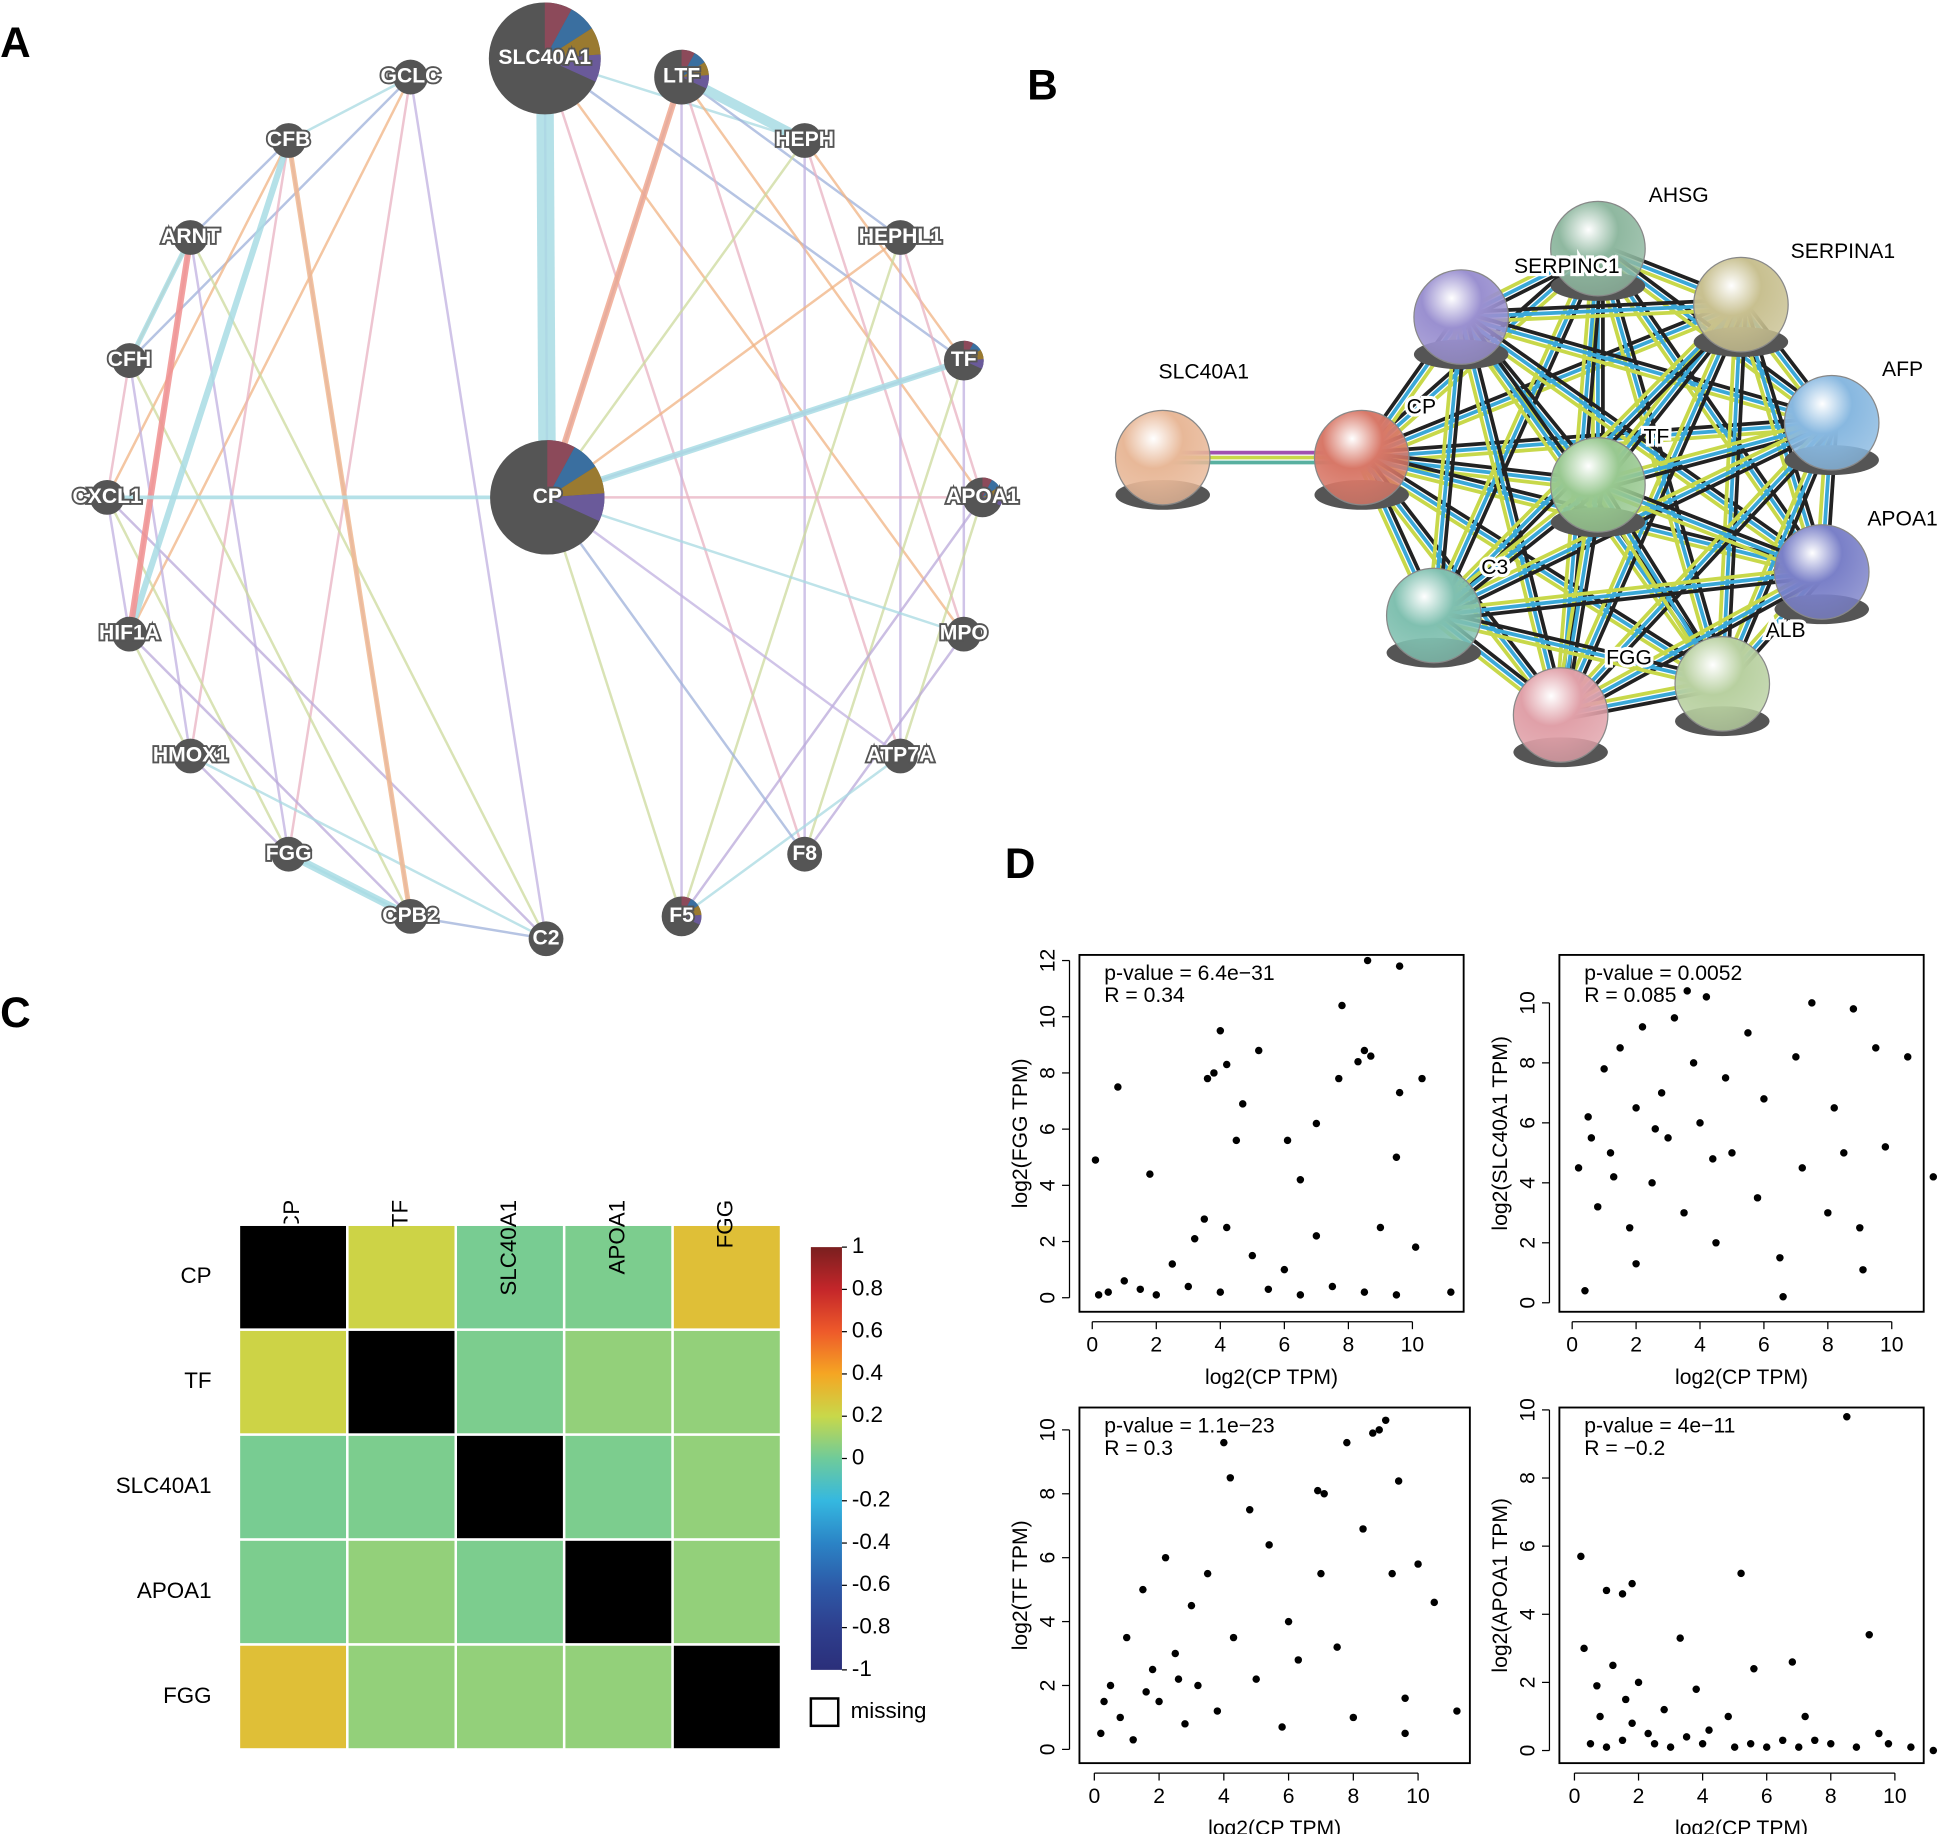 Image resolution: width=1950 pixels, height=1834 pixels. Describe the element at coordinates (1156, 1345) in the screenshot. I see `x-tick-label: 2` at that location.